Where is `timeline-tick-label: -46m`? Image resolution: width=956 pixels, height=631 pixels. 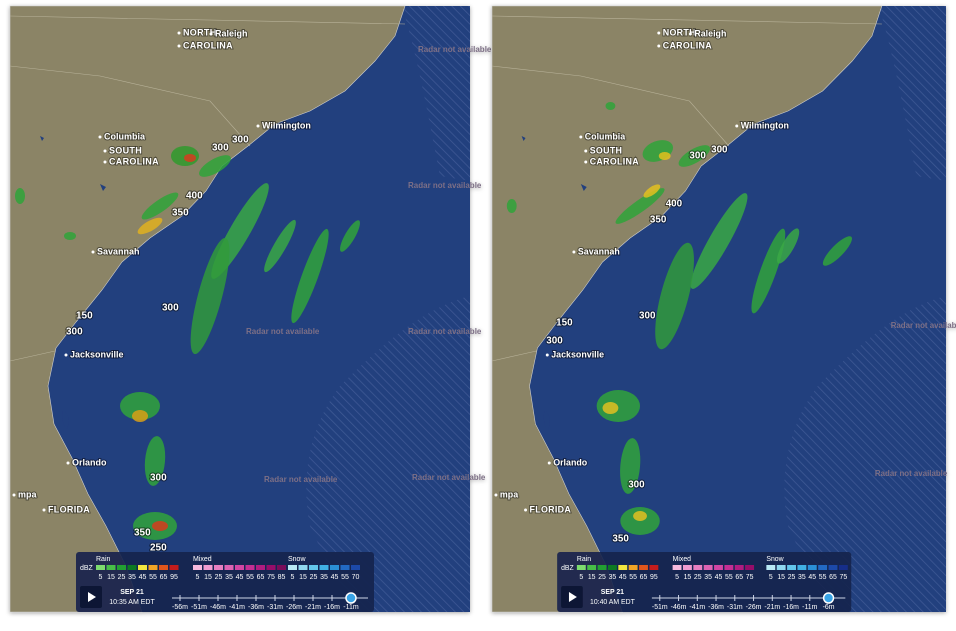 timeline-tick-label: -46m is located at coordinates (679, 607).